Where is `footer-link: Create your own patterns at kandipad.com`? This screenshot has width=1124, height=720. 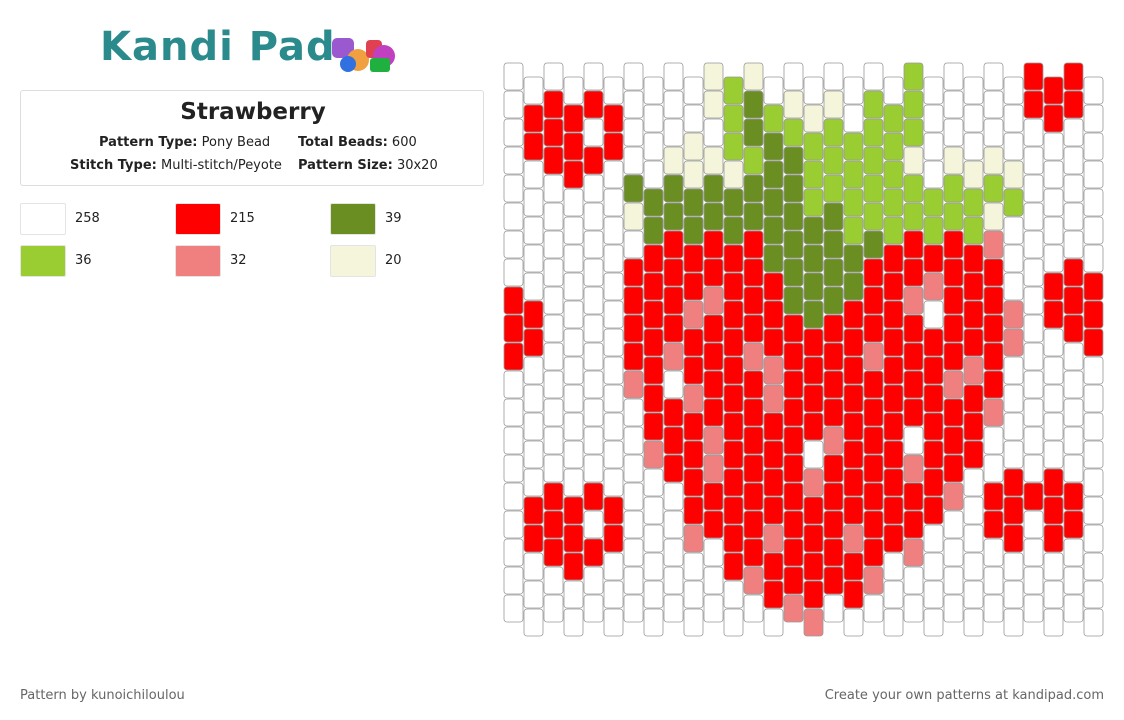
footer-link: Create your own patterns at kandipad.com is located at coordinates (964, 695).